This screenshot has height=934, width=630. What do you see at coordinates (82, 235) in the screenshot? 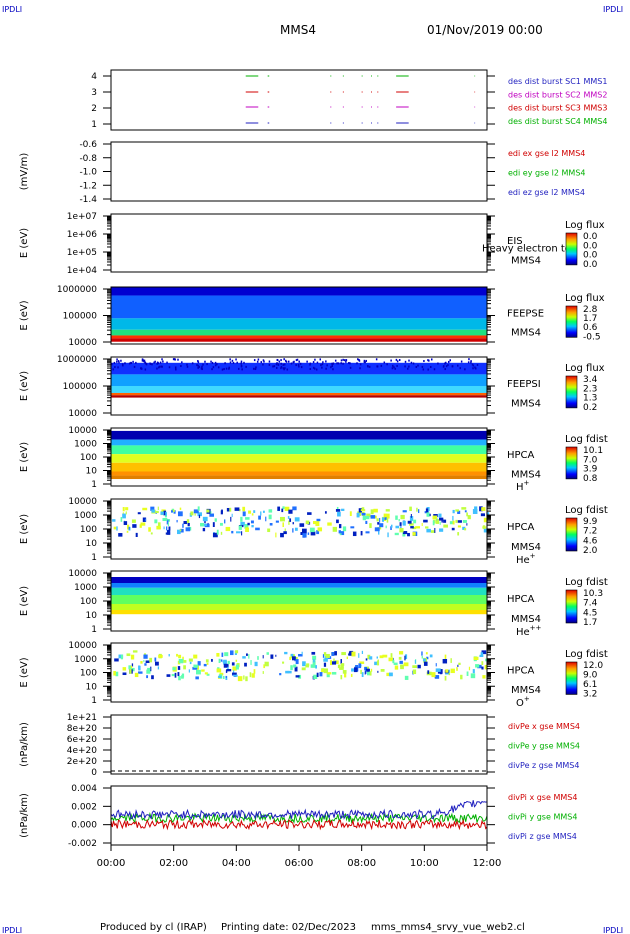
I see `y-tick-label: 1e+06` at bounding box center [82, 235].